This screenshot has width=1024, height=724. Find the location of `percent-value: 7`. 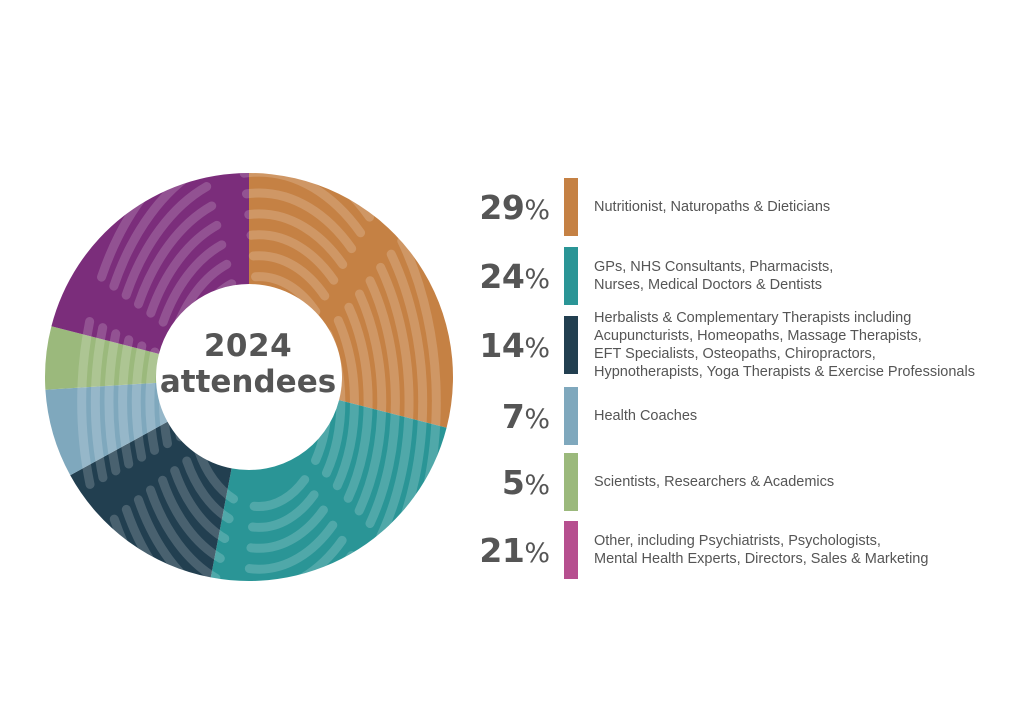

percent-value: 7 is located at coordinates (513, 416).